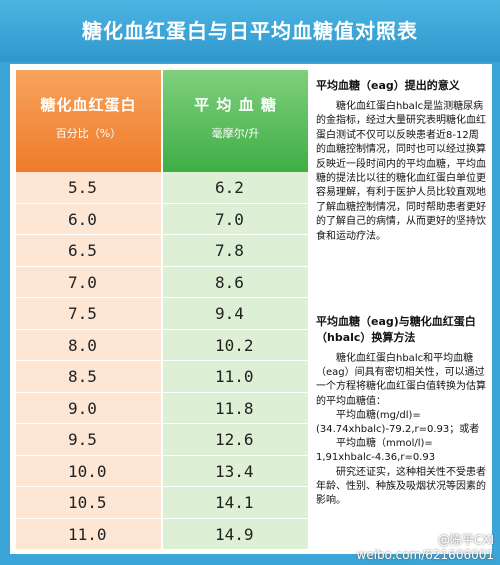  What do you see at coordinates (250, 31) in the screenshot?
I see `page-title: 糖化血红蛋白与日平均血糖值对照表` at bounding box center [250, 31].